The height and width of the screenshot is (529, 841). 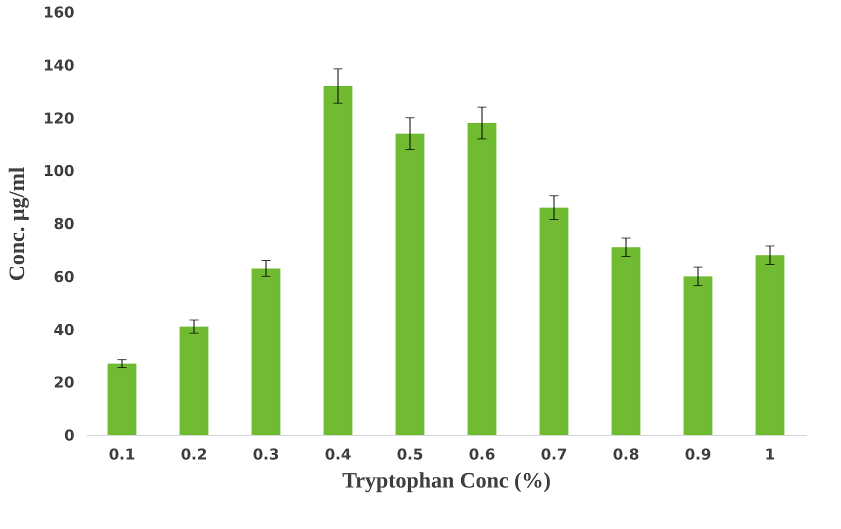 I want to click on x-tick-label: 0.1, so click(x=122, y=455).